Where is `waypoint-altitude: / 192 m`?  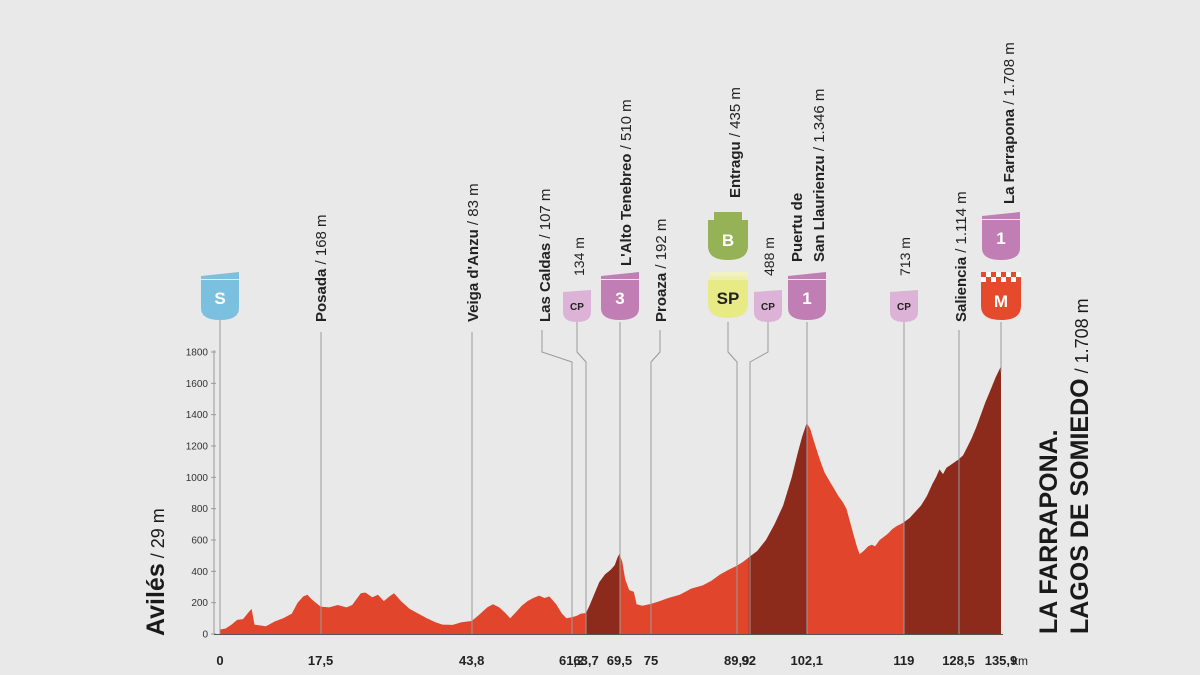
waypoint-altitude: / 192 m is located at coordinates (661, 246).